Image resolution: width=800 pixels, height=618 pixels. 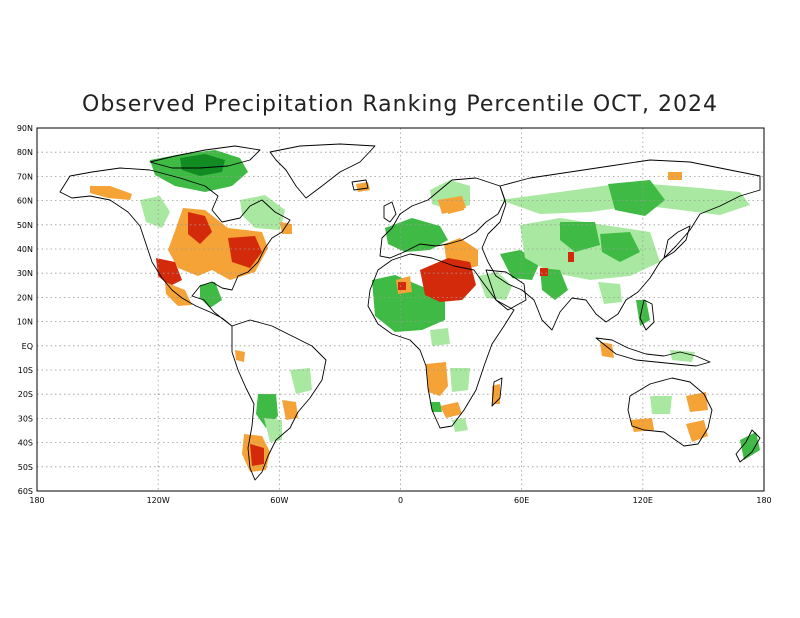 I want to click on coastline-greenland, so click(x=322, y=171).